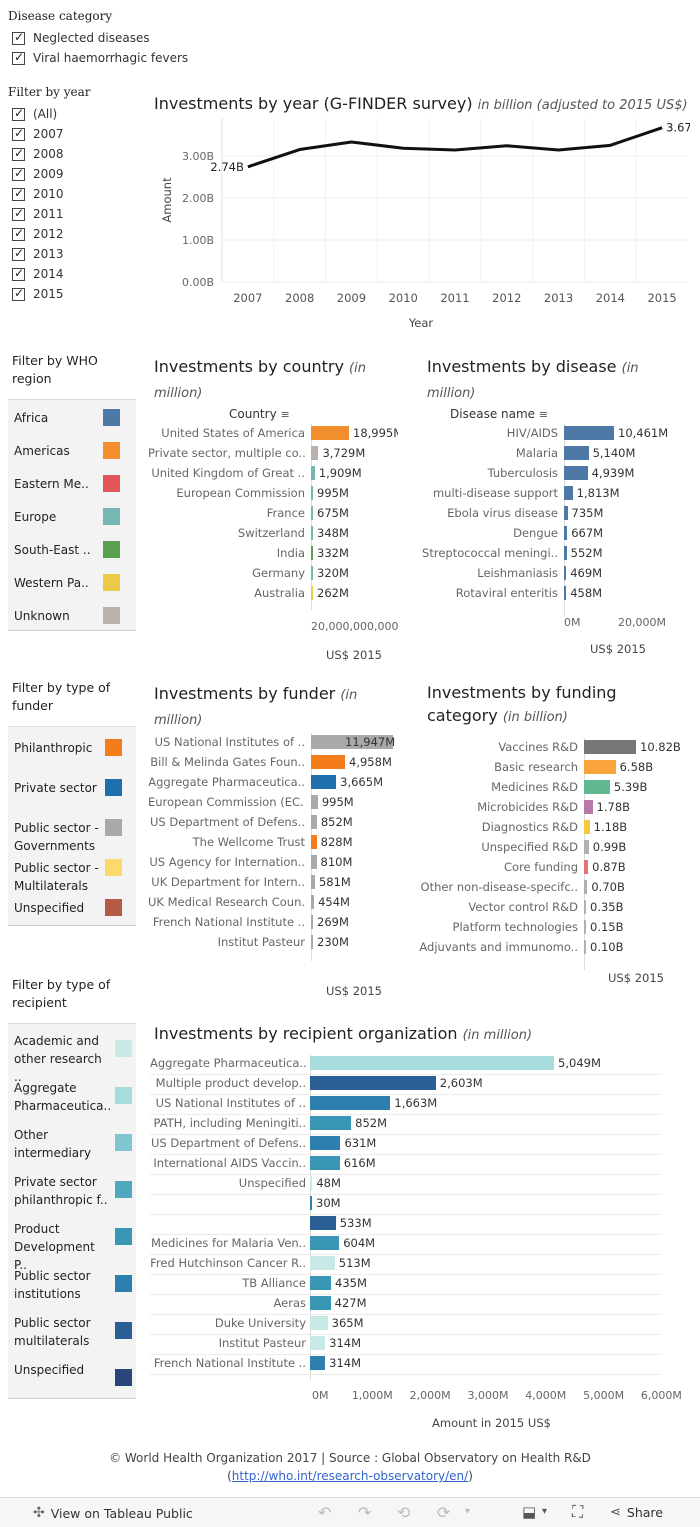 The height and width of the screenshot is (1527, 700). I want to click on category-label: Duke University, so click(260, 1323).